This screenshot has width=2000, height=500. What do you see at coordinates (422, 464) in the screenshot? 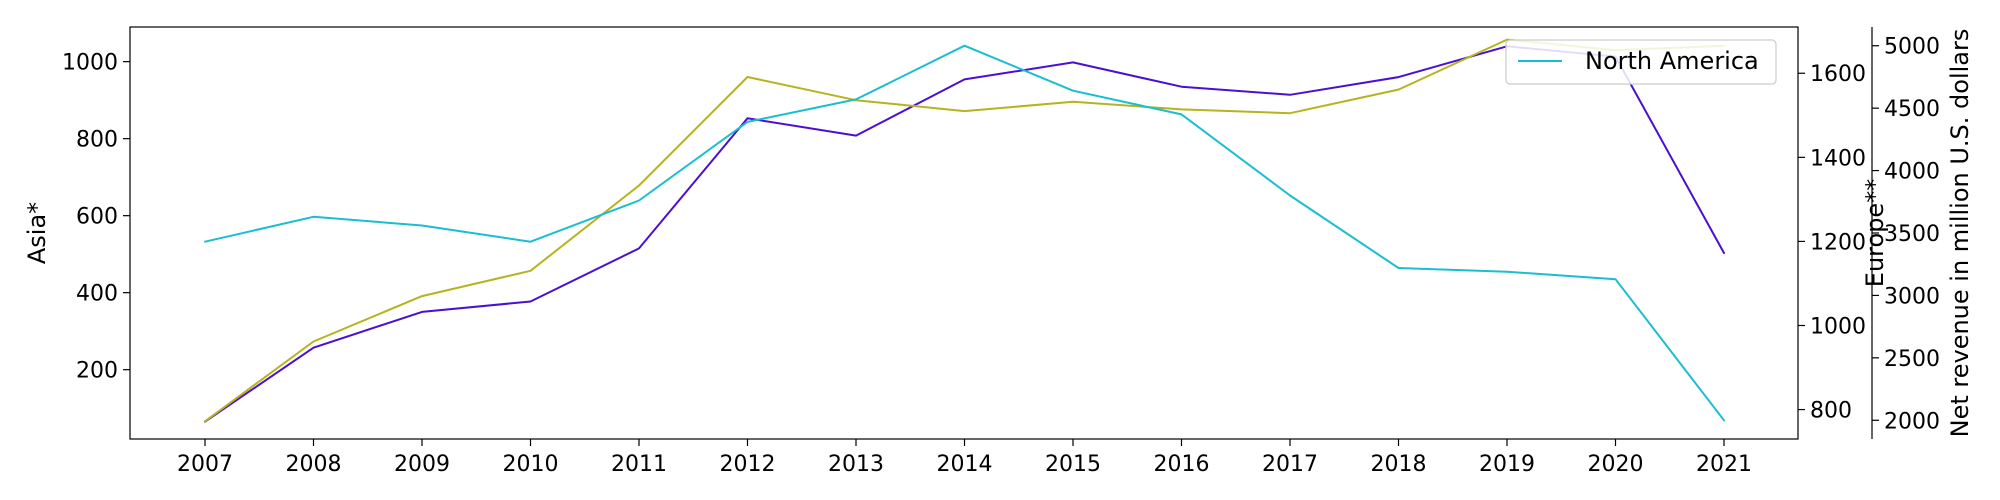
I see `x-tick-label-2009: 2009` at bounding box center [422, 464].